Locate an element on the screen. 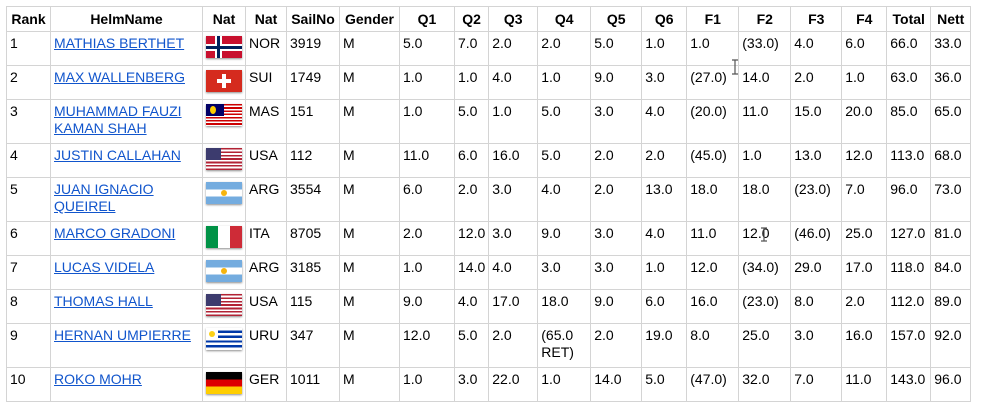  rank-cell: 6 is located at coordinates (28, 238).